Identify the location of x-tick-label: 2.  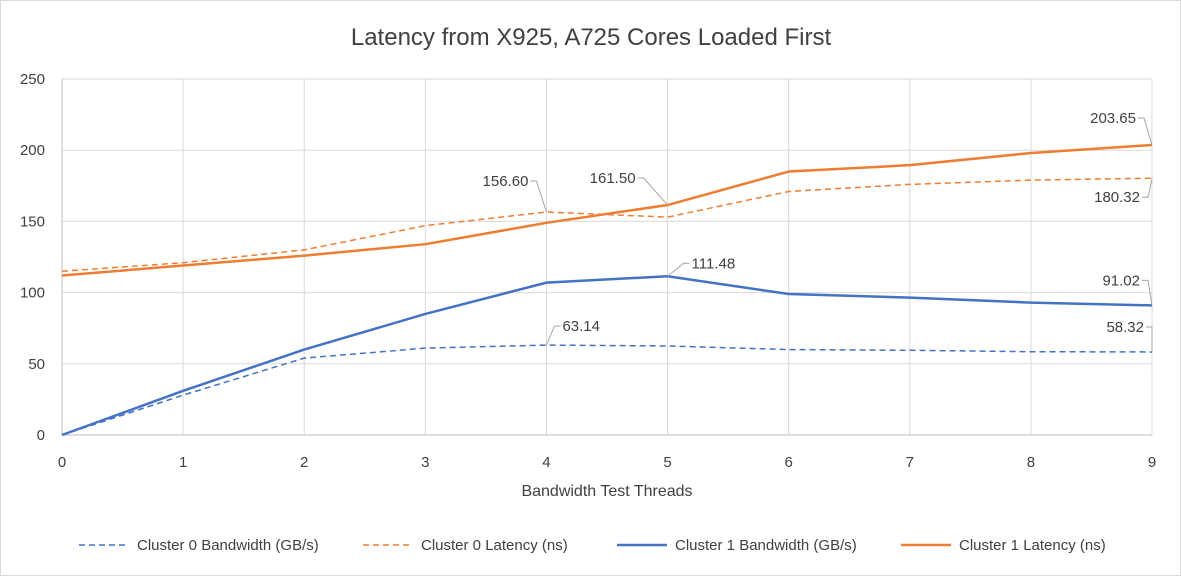
(304, 462).